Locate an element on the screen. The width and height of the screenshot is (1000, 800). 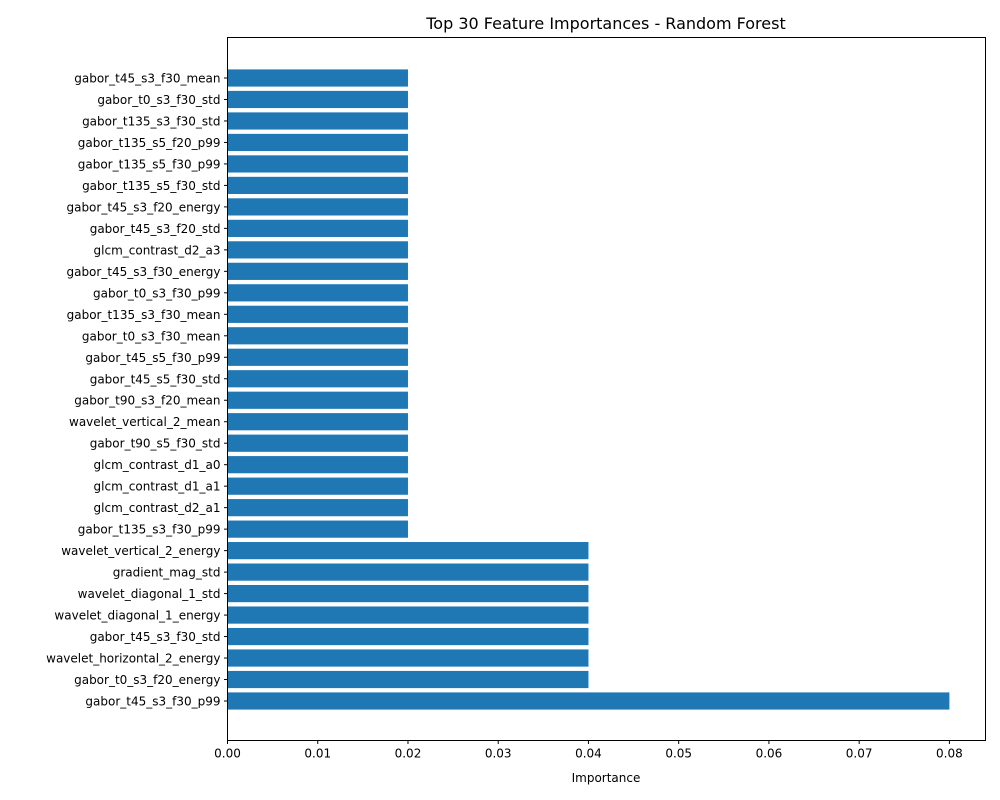
y-tick-label: glcm_contrast_d1_a0 is located at coordinates (157, 465).